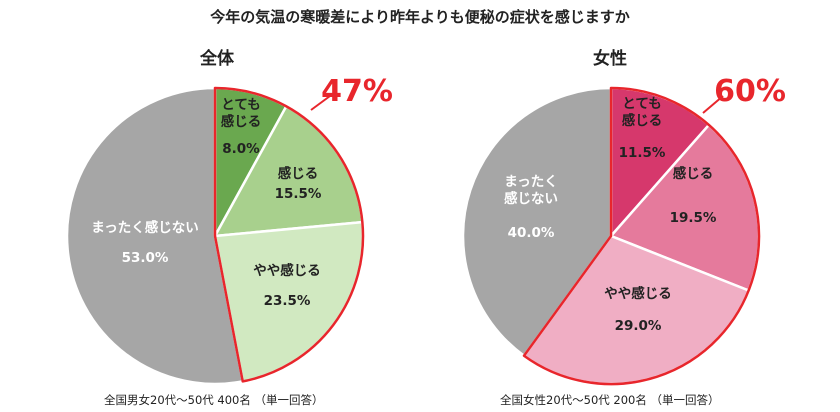 This screenshot has width=840, height=412. What do you see at coordinates (144, 227) in the screenshot?
I see `slice-label-0-3: まったく感じない` at bounding box center [144, 227].